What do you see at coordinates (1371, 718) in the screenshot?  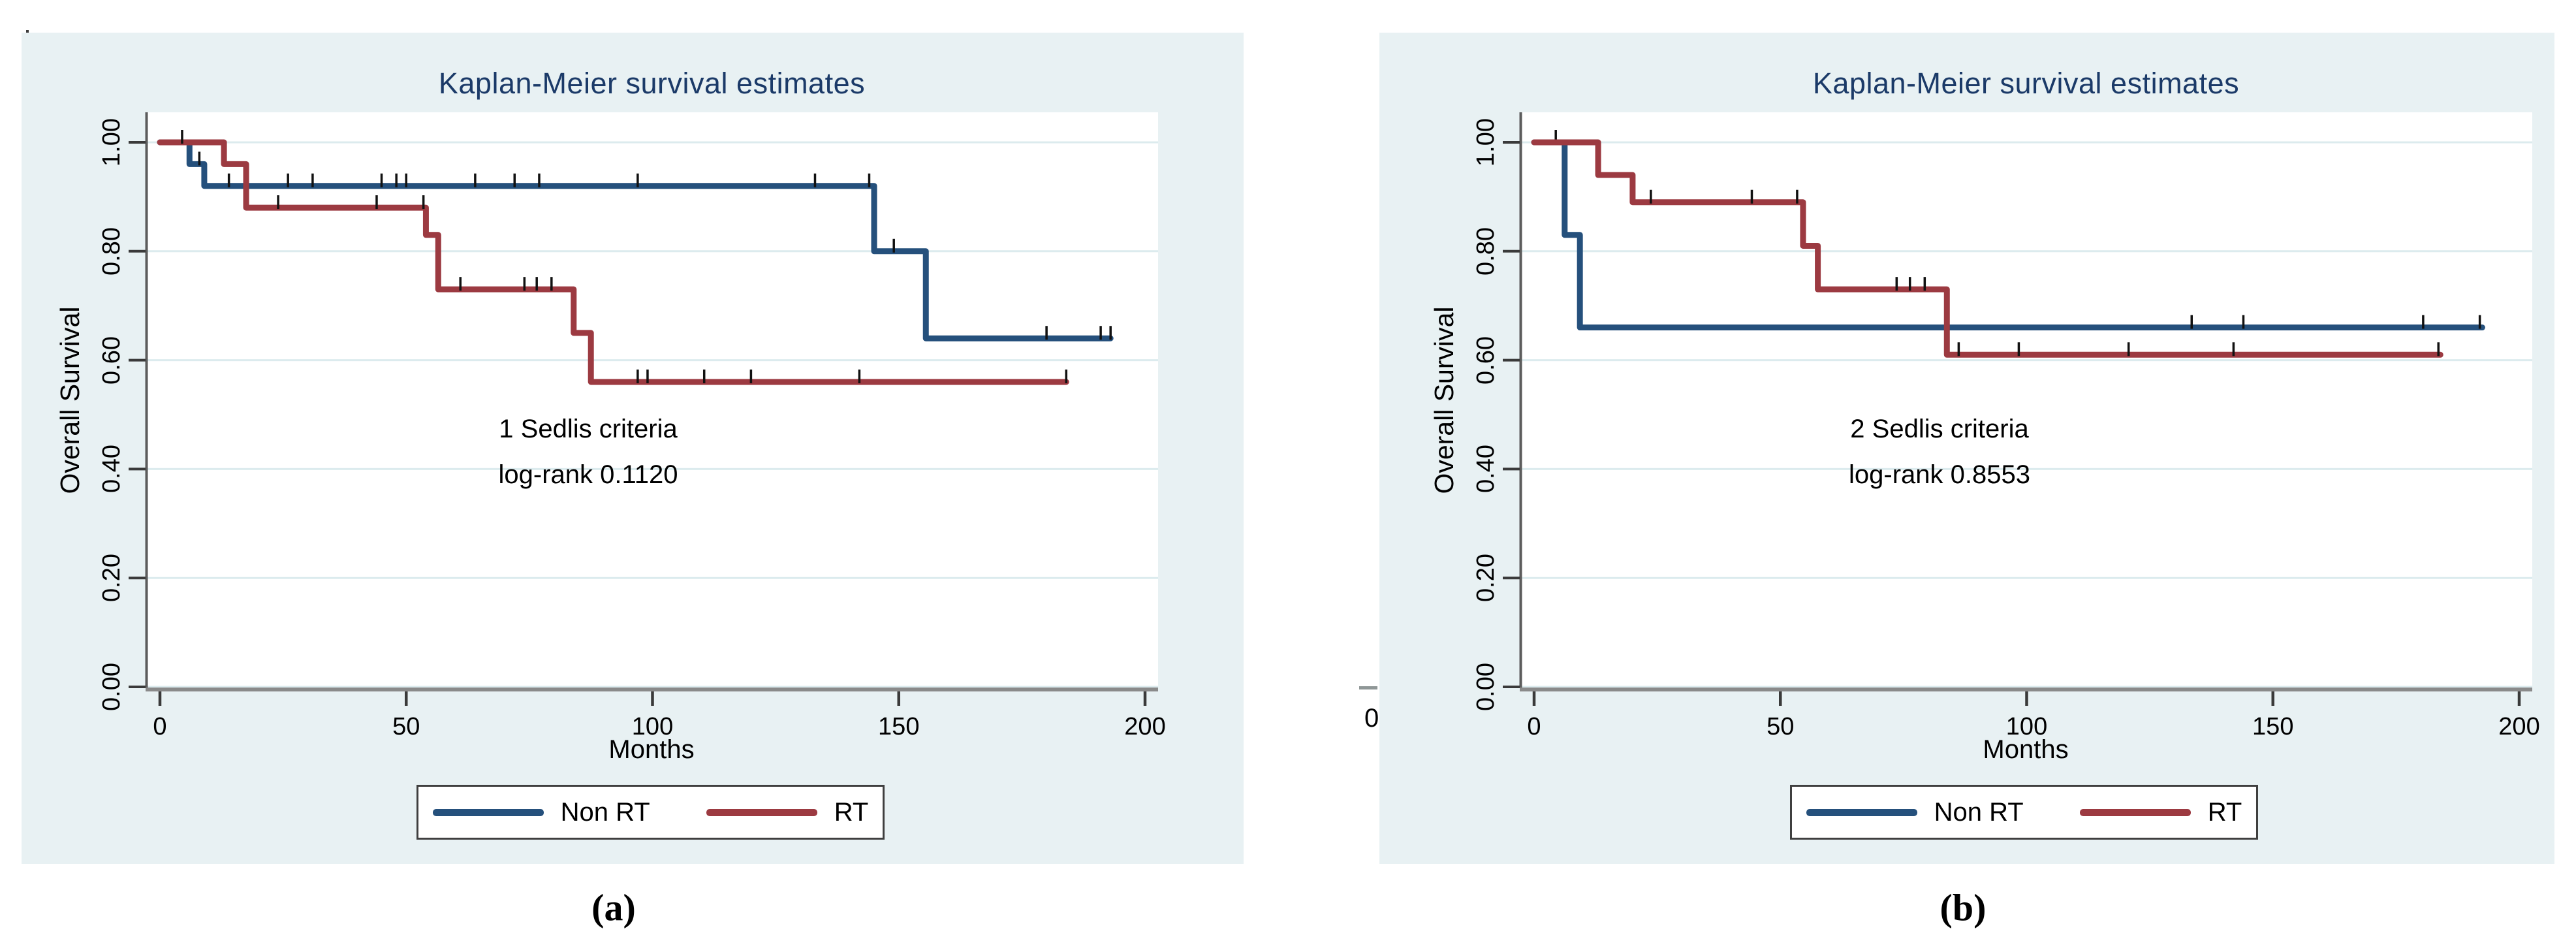 I see `crop-artifact-zero-label: 0` at bounding box center [1371, 718].